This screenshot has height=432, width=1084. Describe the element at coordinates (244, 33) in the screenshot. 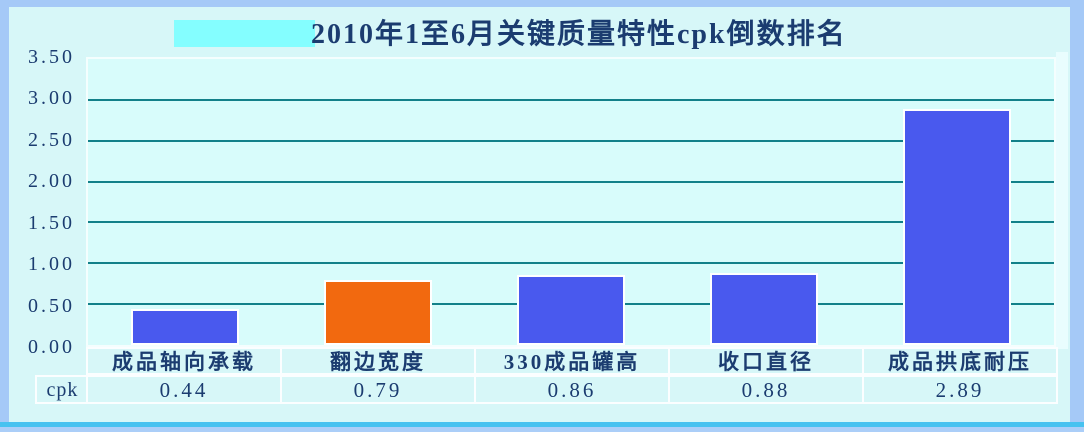

I see `title-highlight-box` at that location.